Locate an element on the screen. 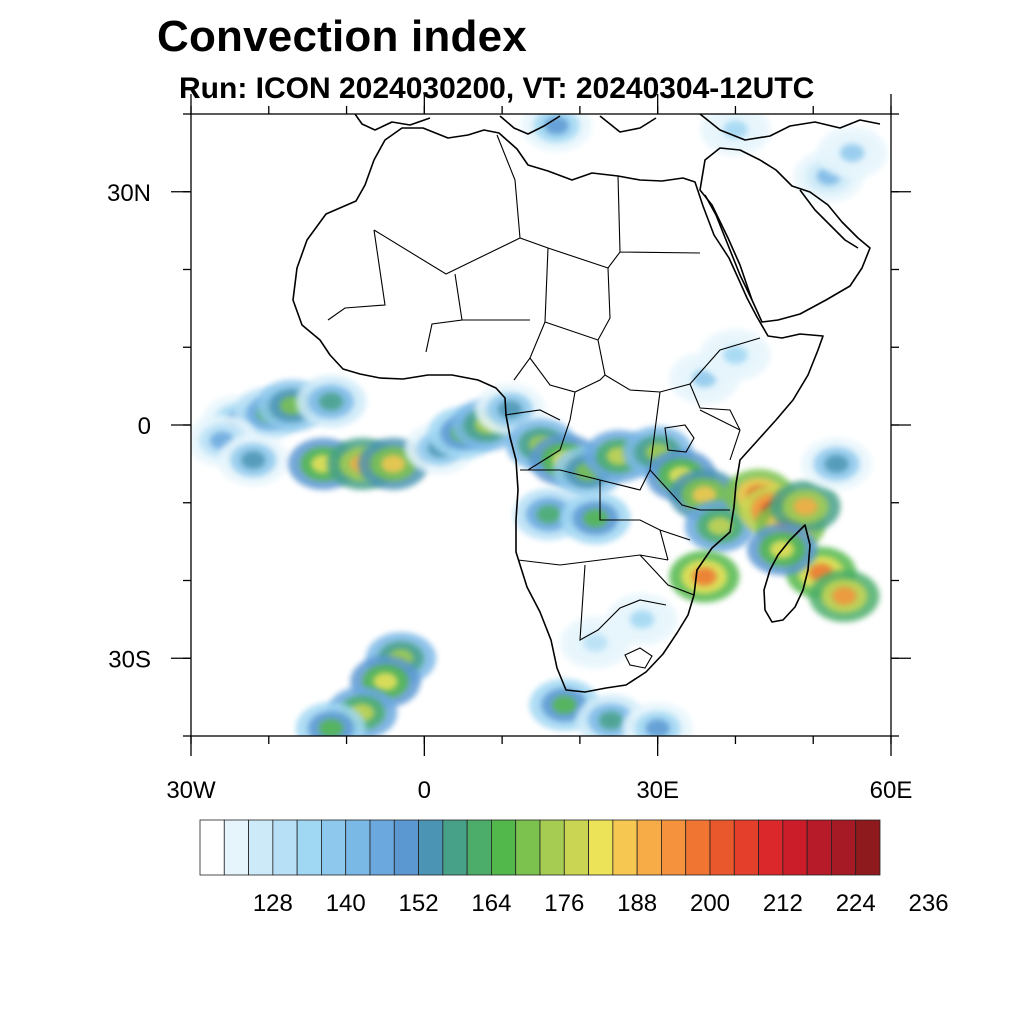  colorbar: 128 140 152 164 176 188 200 212 224 236 is located at coordinates (574, 868).